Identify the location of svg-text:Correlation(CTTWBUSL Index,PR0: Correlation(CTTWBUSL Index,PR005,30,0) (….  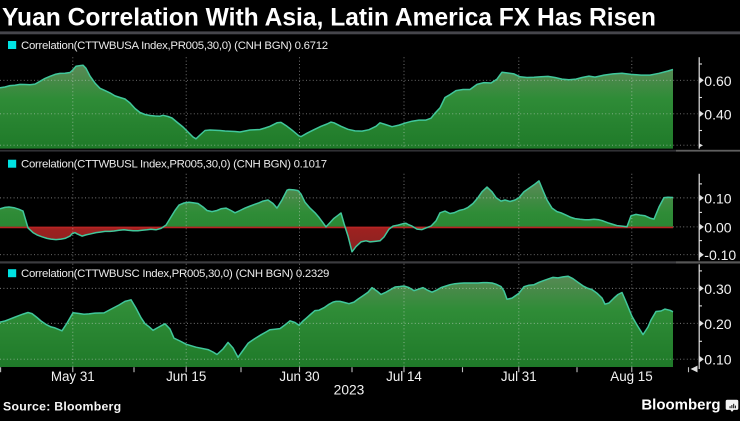
(174, 165).